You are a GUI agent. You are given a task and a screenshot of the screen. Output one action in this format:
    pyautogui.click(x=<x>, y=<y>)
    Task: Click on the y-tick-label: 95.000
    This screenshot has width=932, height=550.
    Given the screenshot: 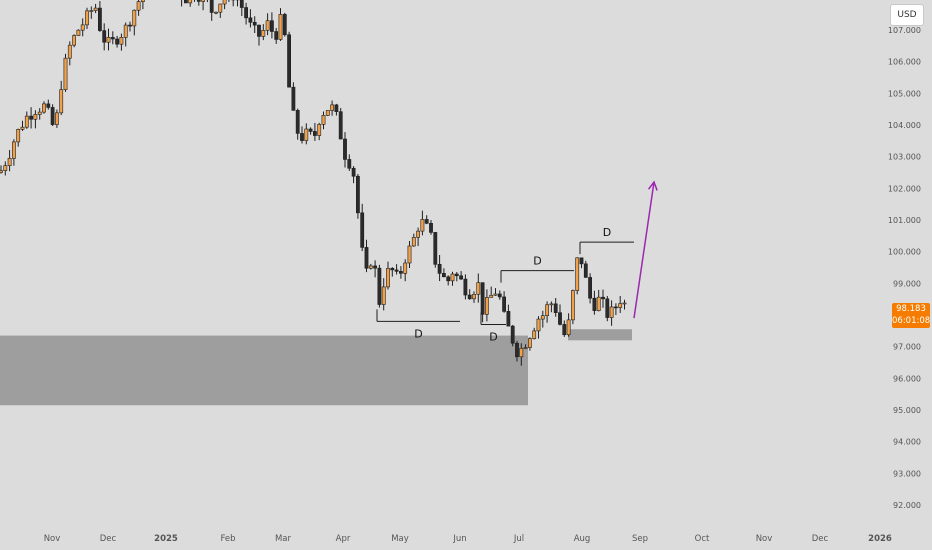 What is the action you would take?
    pyautogui.click(x=907, y=410)
    